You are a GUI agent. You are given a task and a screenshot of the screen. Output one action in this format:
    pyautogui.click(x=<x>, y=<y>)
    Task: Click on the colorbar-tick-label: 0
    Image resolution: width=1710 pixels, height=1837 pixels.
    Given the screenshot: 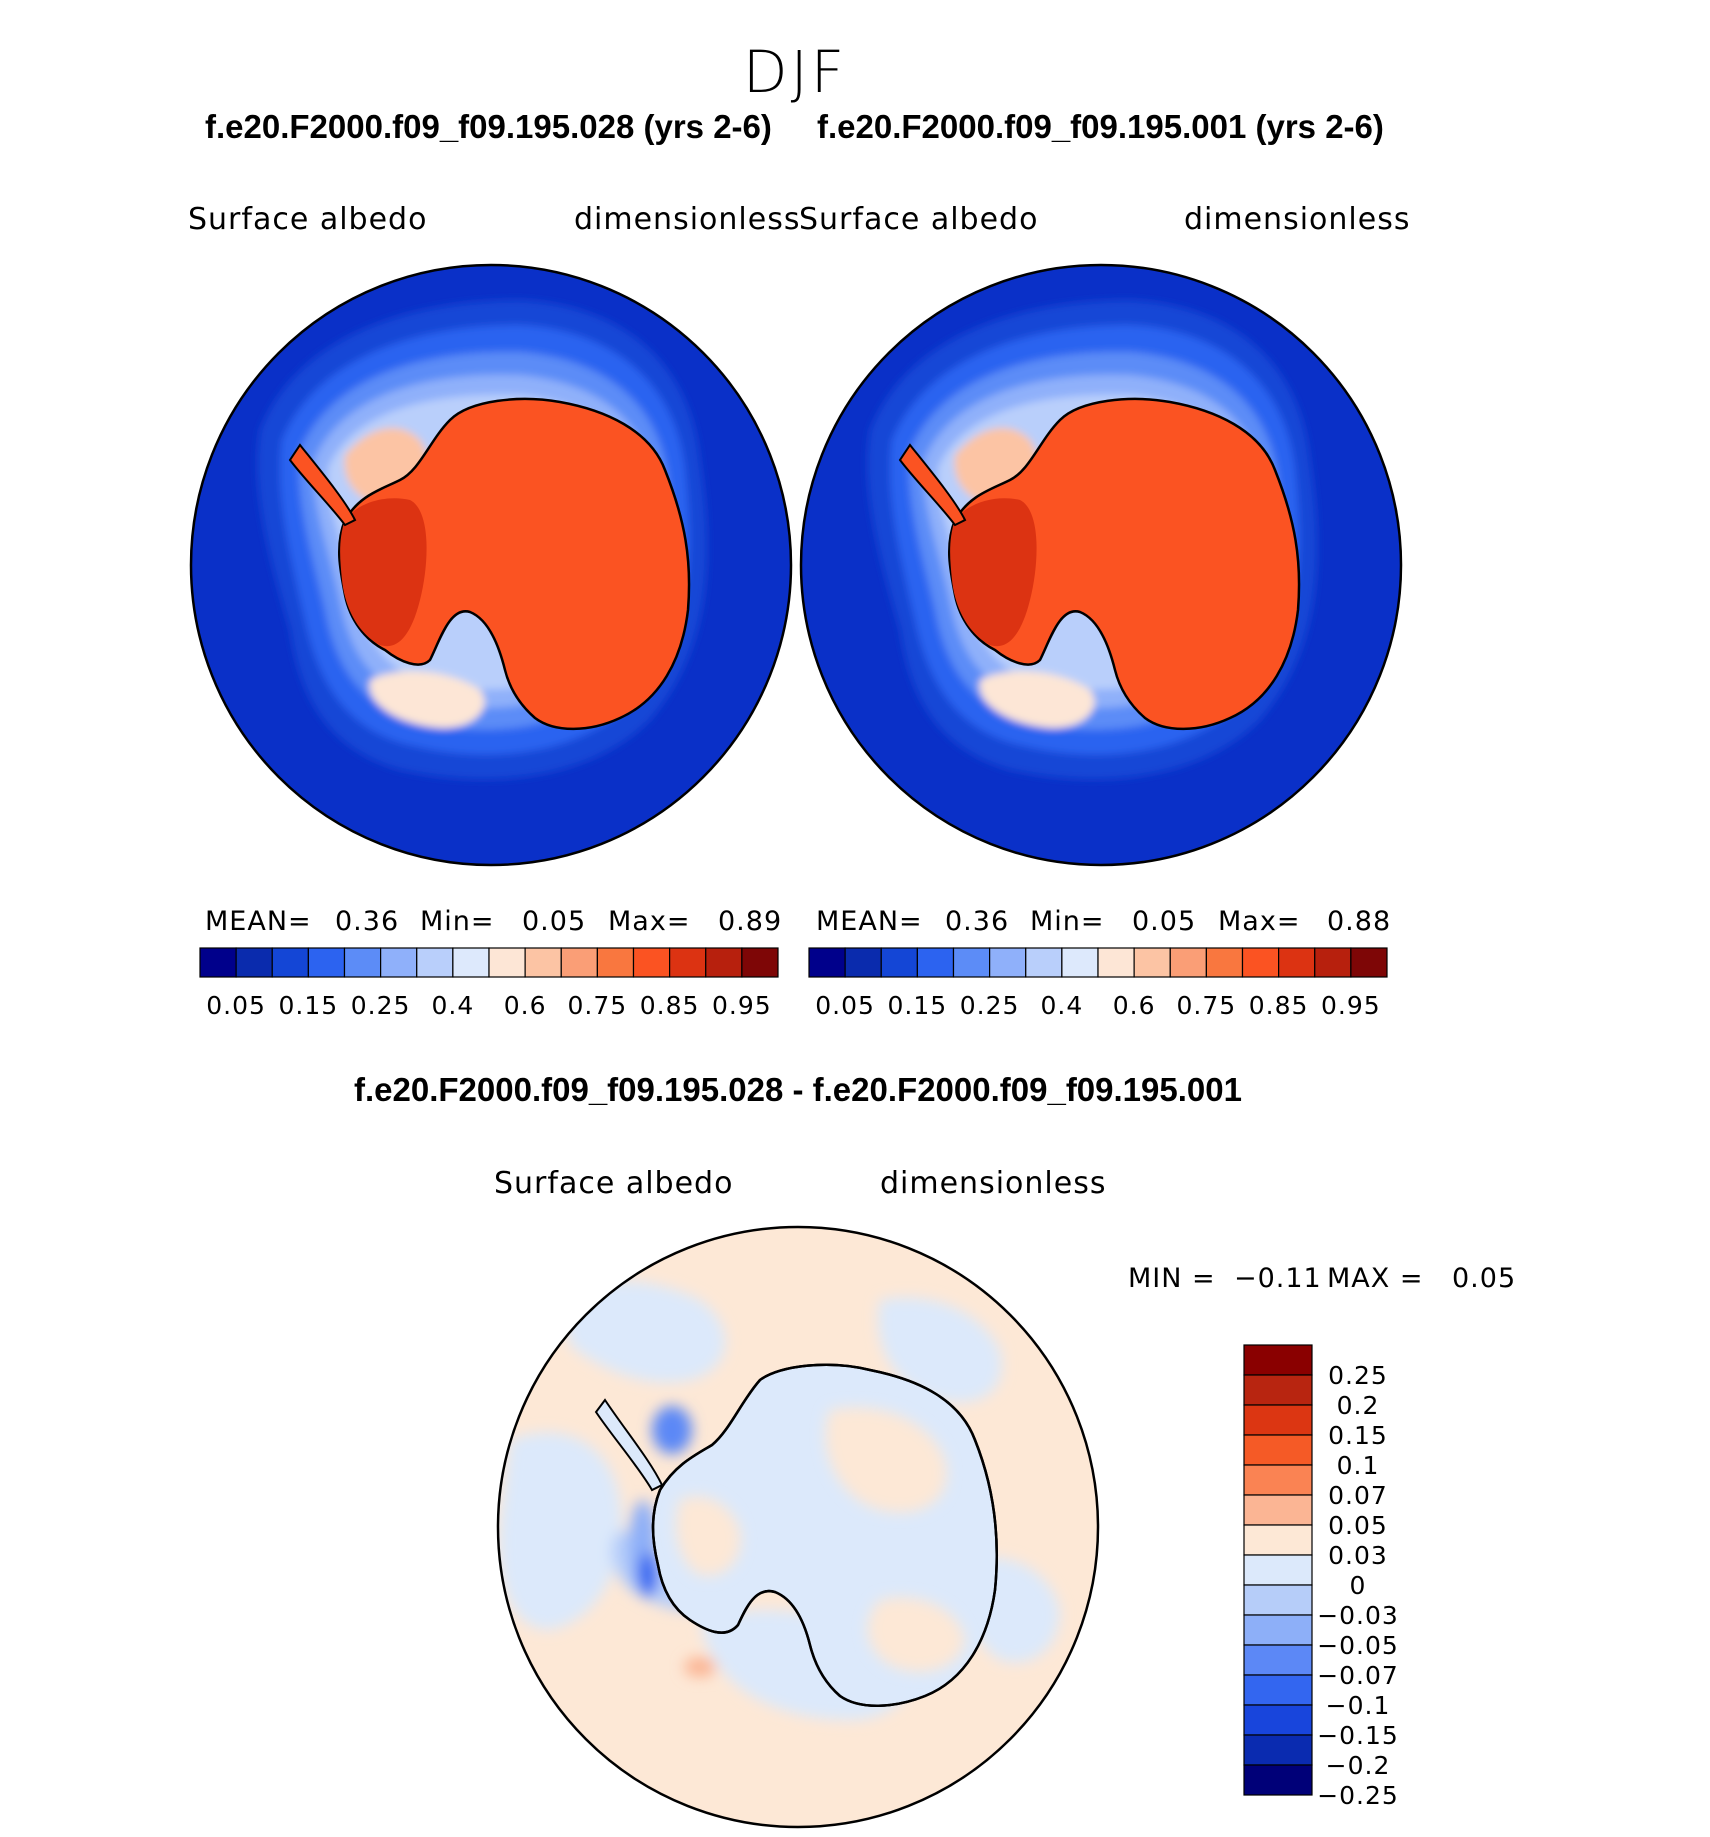 What is the action you would take?
    pyautogui.click(x=1358, y=1585)
    